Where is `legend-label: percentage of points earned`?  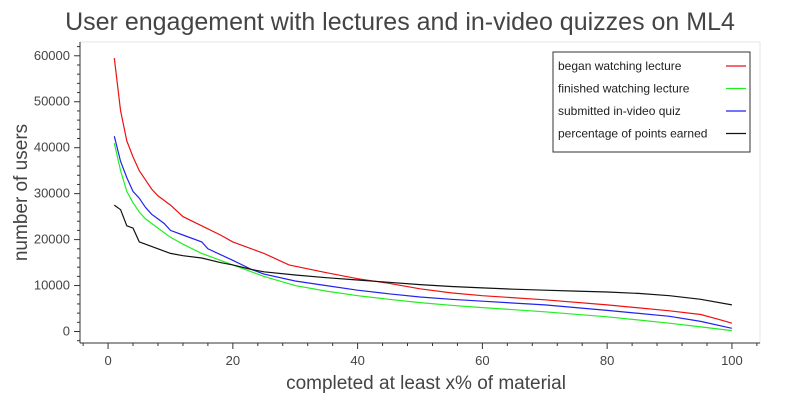
legend-label: percentage of points earned is located at coordinates (632, 134).